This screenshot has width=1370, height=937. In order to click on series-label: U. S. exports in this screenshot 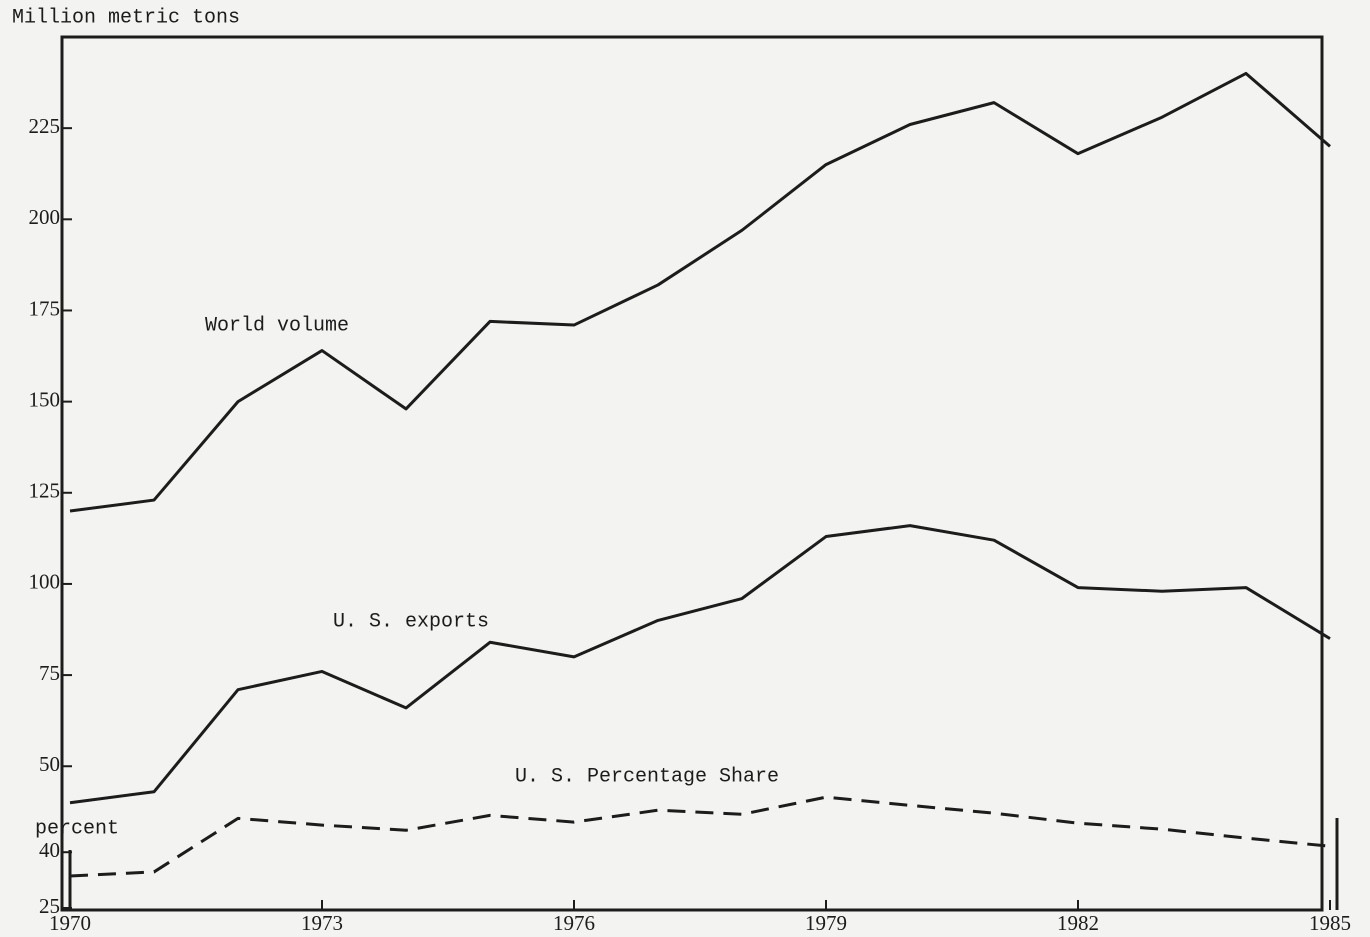, I will do `click(411, 621)`.